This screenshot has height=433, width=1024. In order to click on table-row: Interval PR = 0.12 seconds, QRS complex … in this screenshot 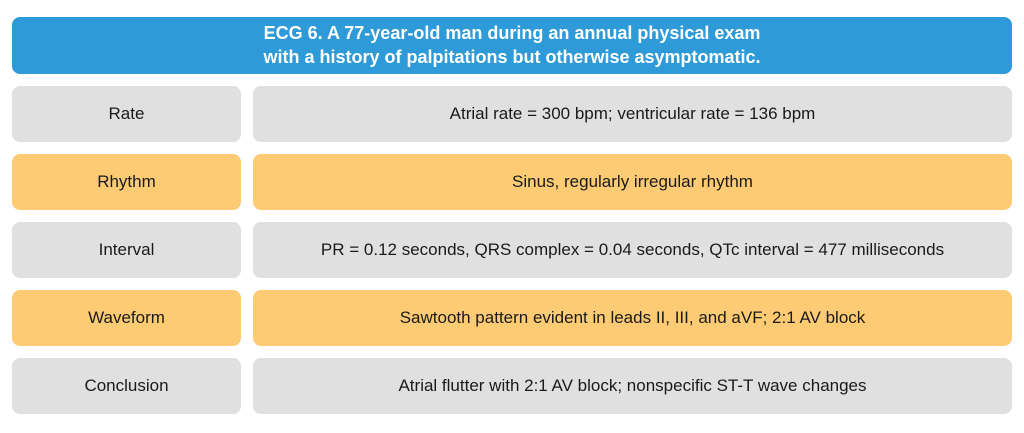, I will do `click(512, 250)`.